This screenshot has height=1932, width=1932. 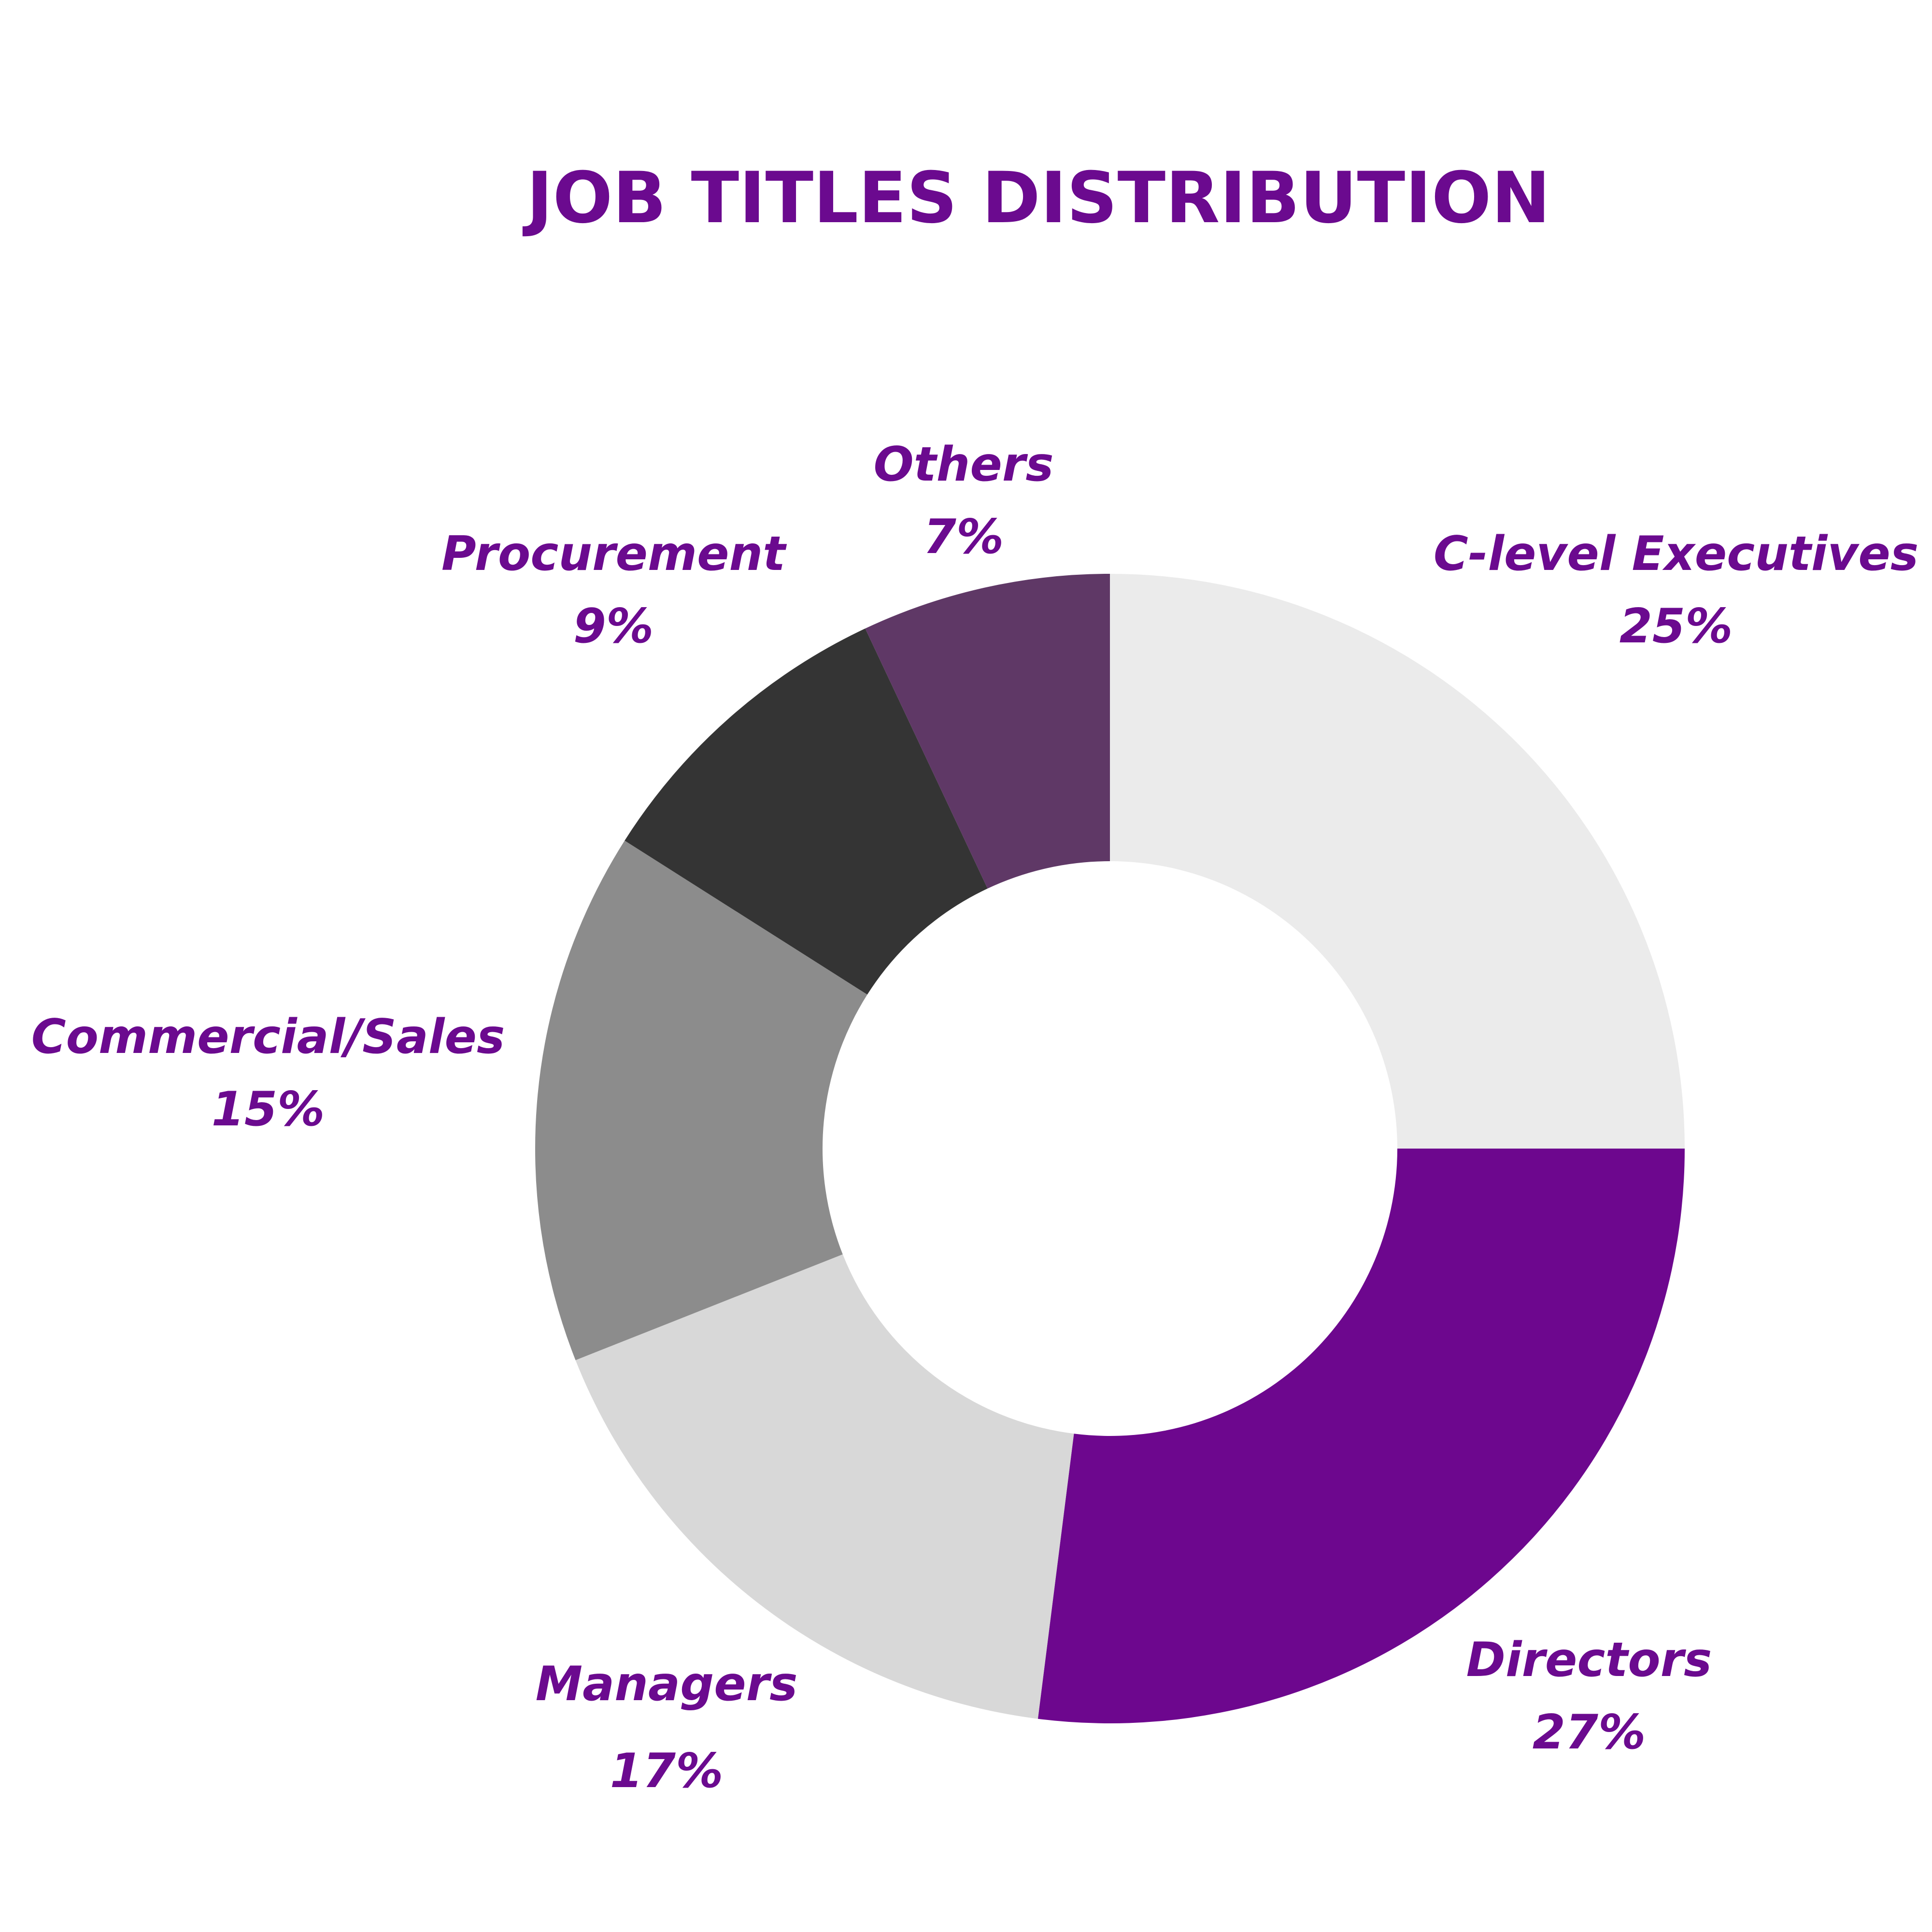 What do you see at coordinates (1676, 554) in the screenshot?
I see `slice-category-label: C-level Executives` at bounding box center [1676, 554].